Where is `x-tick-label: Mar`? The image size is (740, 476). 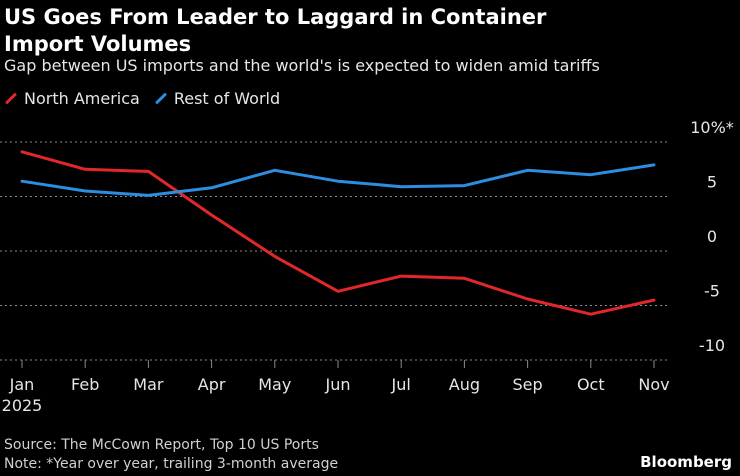
x-tick-label: Mar is located at coordinates (148, 384).